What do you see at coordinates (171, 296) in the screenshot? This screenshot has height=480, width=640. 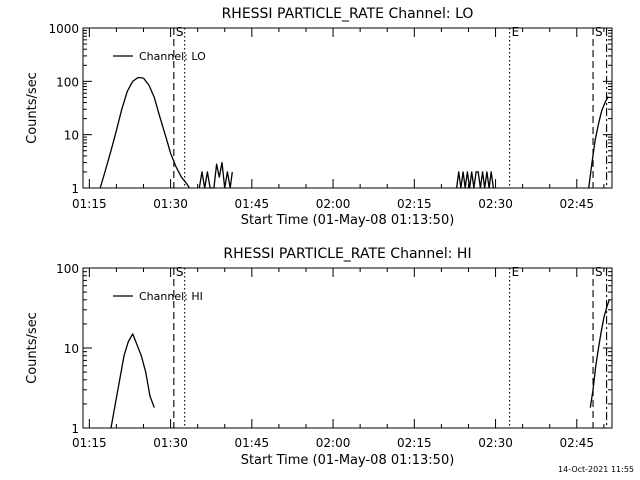 I see `legend-label: Channel: HI` at bounding box center [171, 296].